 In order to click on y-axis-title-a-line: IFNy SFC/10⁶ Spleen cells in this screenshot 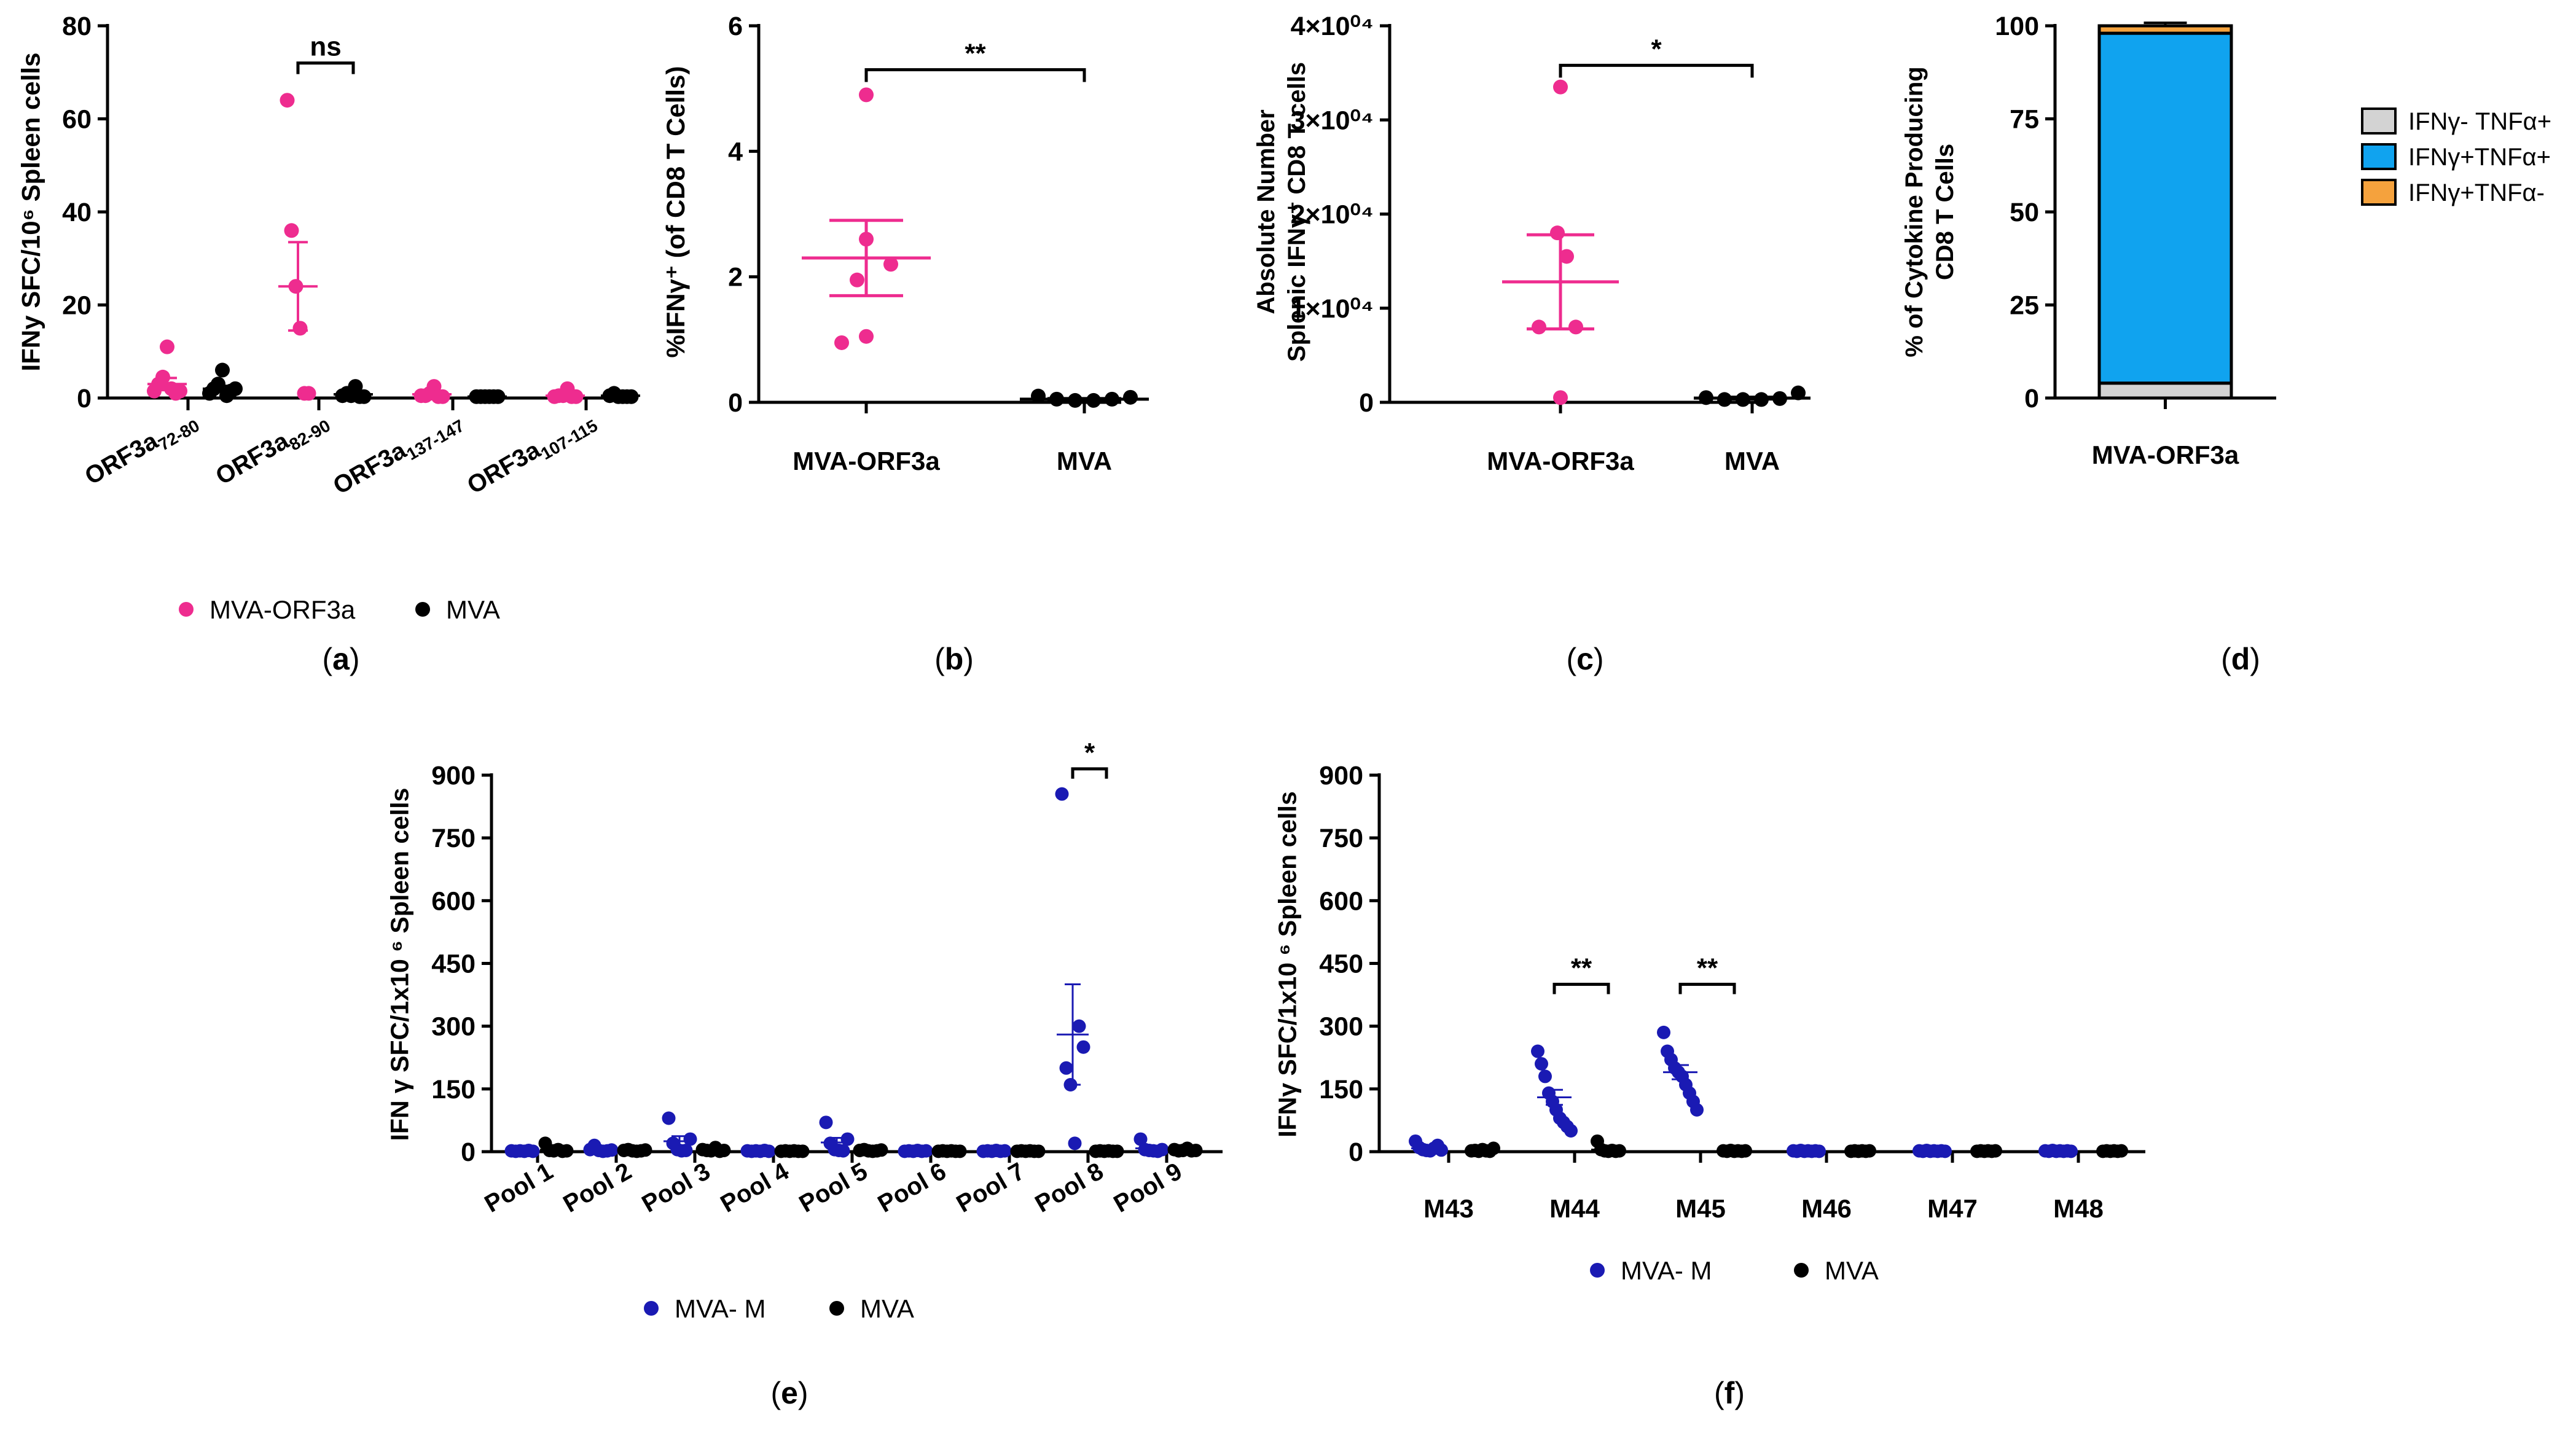, I will do `click(31, 212)`.